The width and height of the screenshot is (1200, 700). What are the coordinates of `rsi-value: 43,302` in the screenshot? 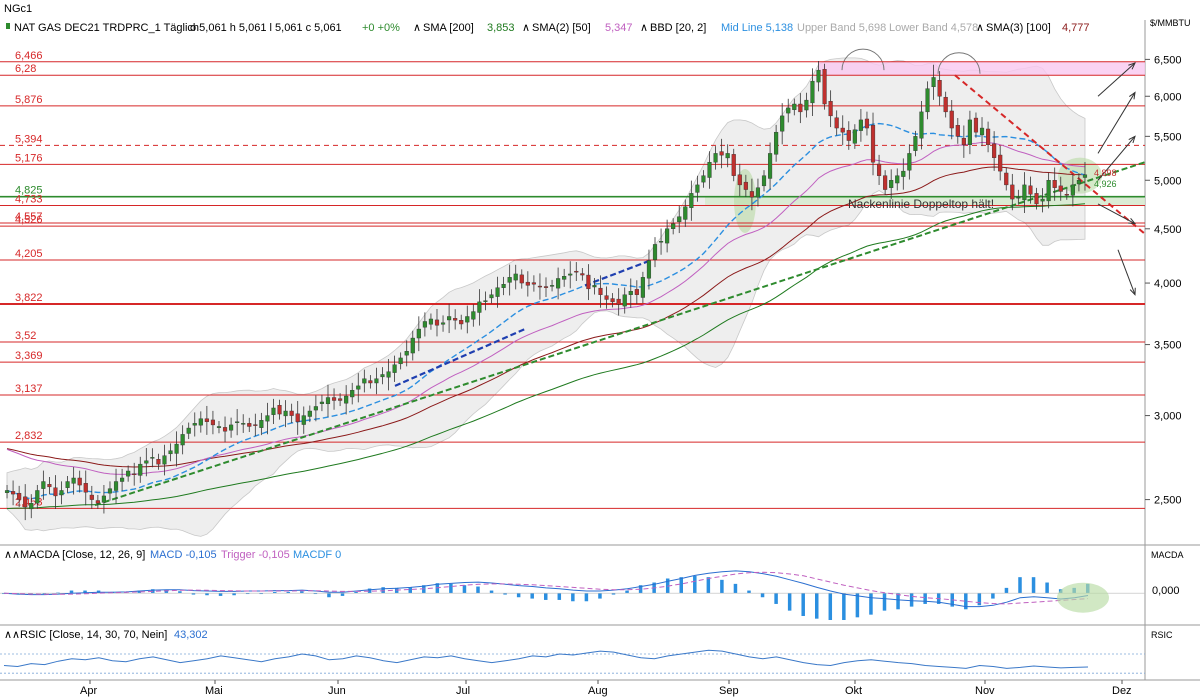 It's located at (191, 635).